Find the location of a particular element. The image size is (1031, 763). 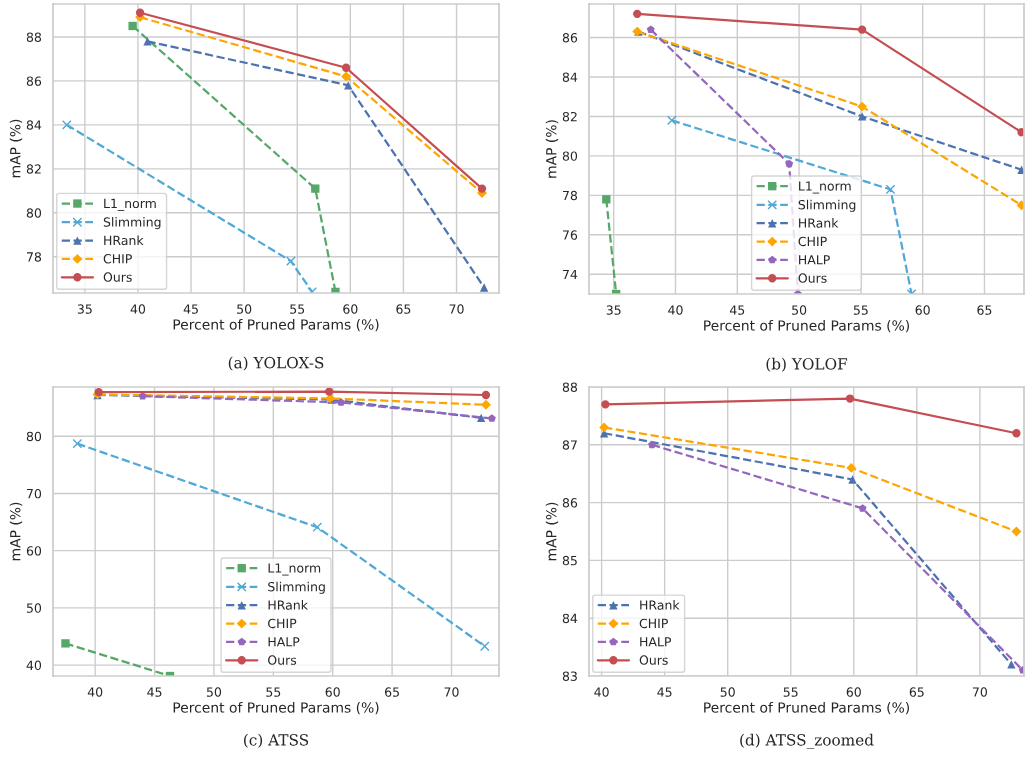

text: (a) YOLOX-S is located at coordinates (276, 363).